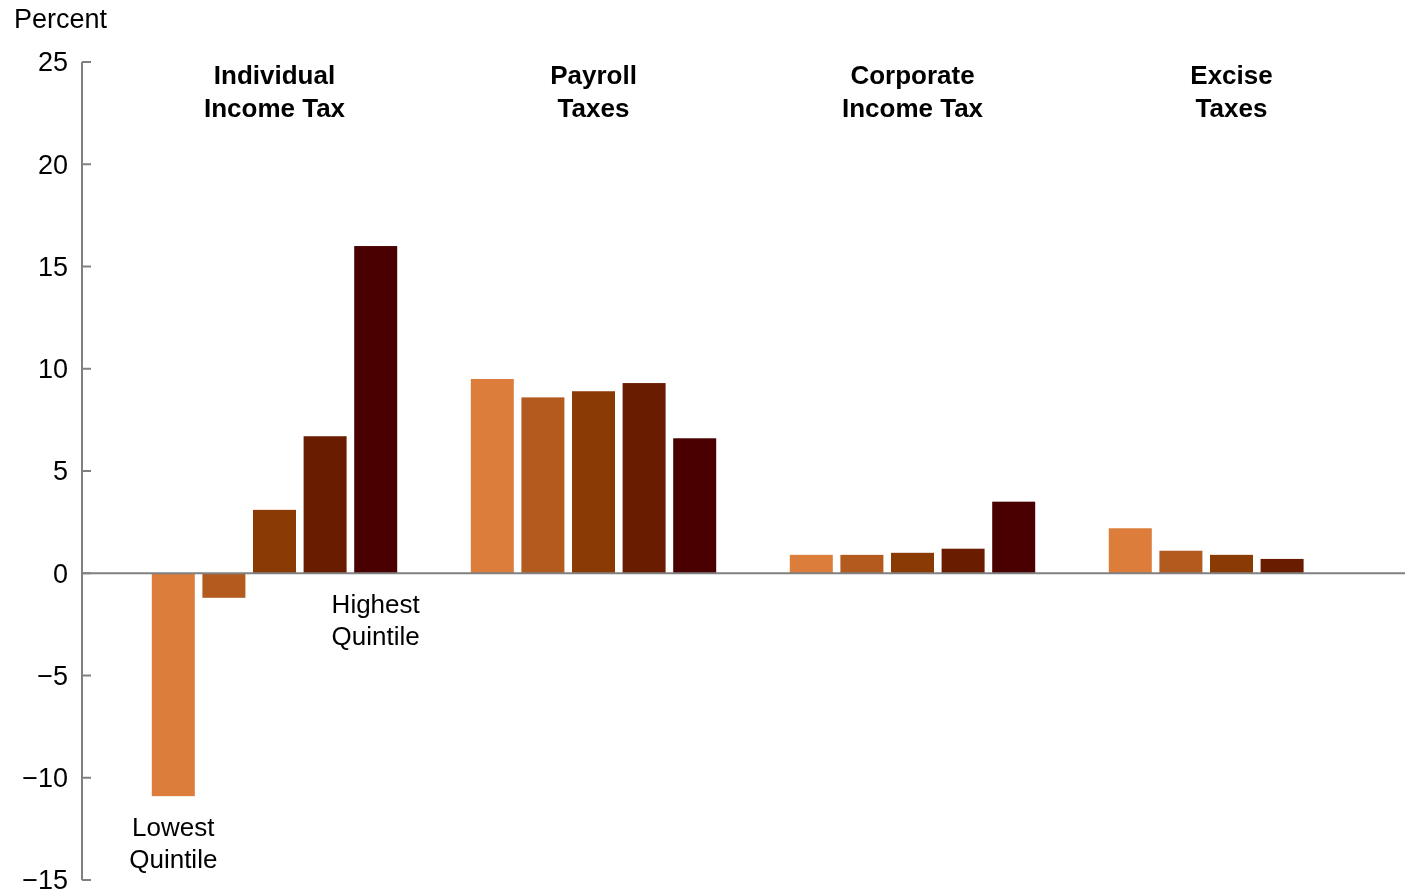 Image resolution: width=1405 pixels, height=891 pixels. Describe the element at coordinates (173, 843) in the screenshot. I see `series-label: Lowest Quintile` at that location.